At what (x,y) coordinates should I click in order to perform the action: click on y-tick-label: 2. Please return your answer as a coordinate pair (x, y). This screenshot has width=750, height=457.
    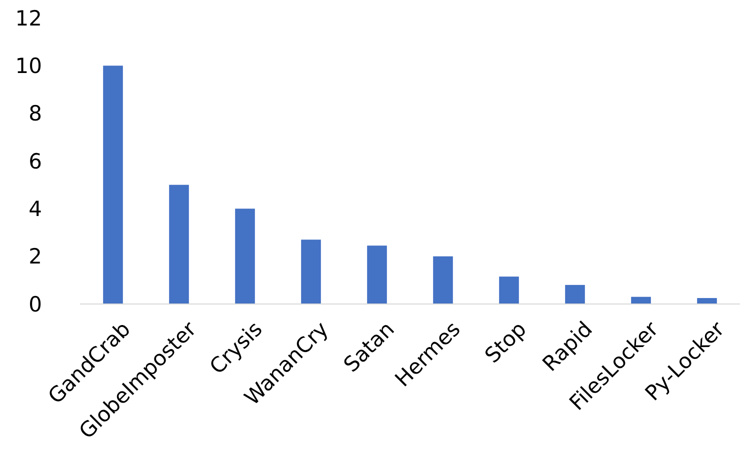
    Looking at the image, I should click on (35, 256).